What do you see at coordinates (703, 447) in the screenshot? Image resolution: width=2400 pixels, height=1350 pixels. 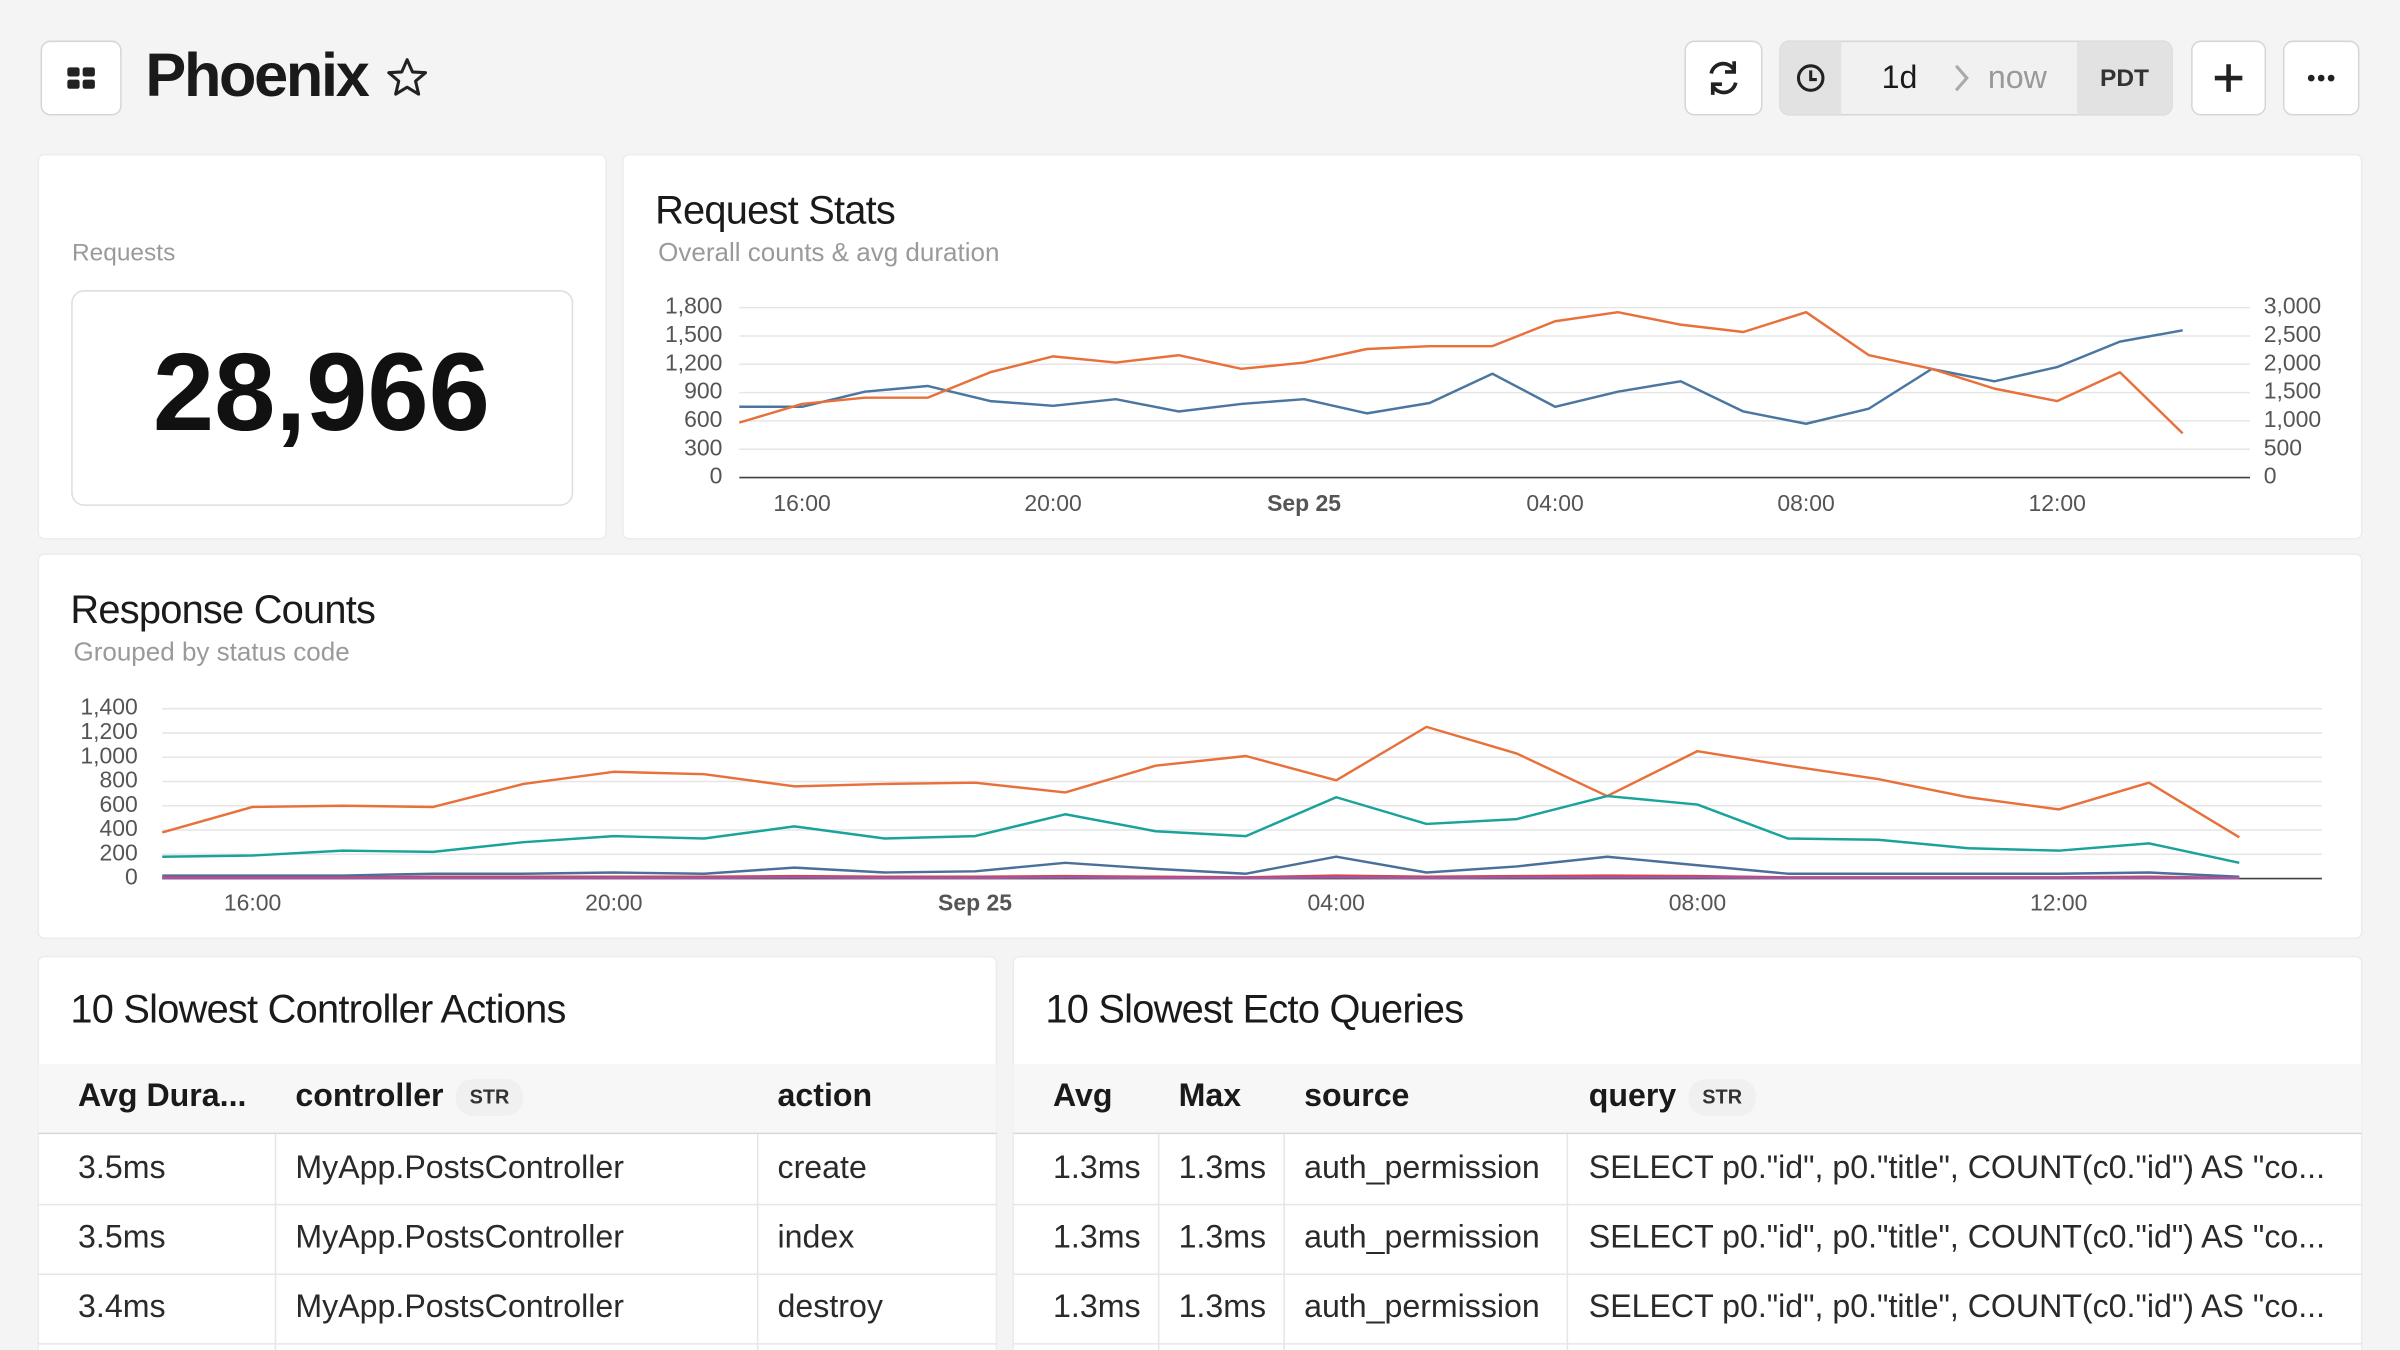 I see `y-tick-label: 300` at bounding box center [703, 447].